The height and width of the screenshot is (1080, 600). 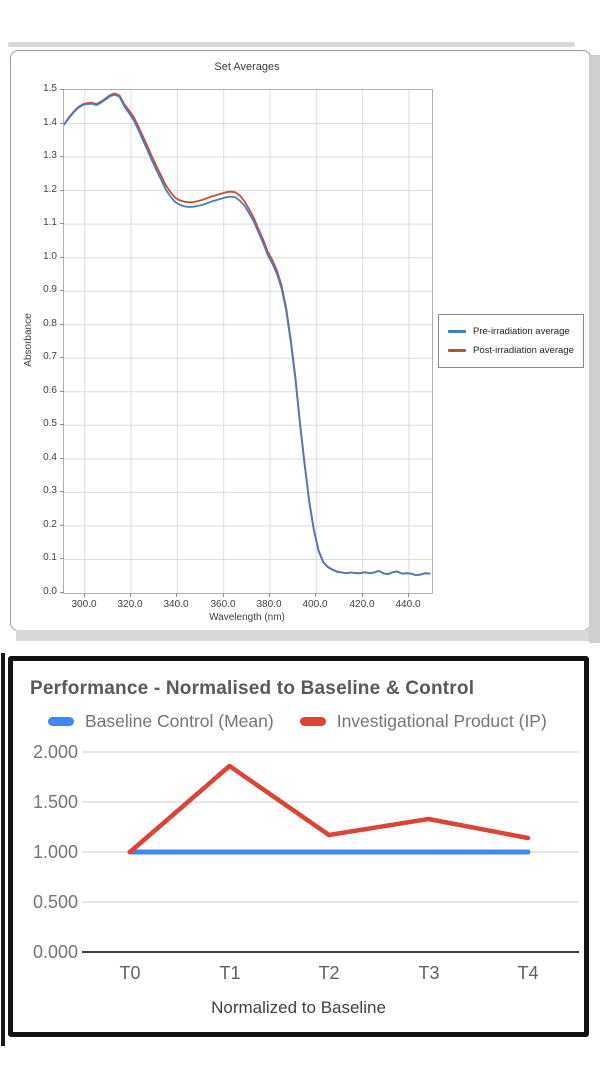 What do you see at coordinates (312, 721) in the screenshot?
I see `investigational-product-swatch` at bounding box center [312, 721].